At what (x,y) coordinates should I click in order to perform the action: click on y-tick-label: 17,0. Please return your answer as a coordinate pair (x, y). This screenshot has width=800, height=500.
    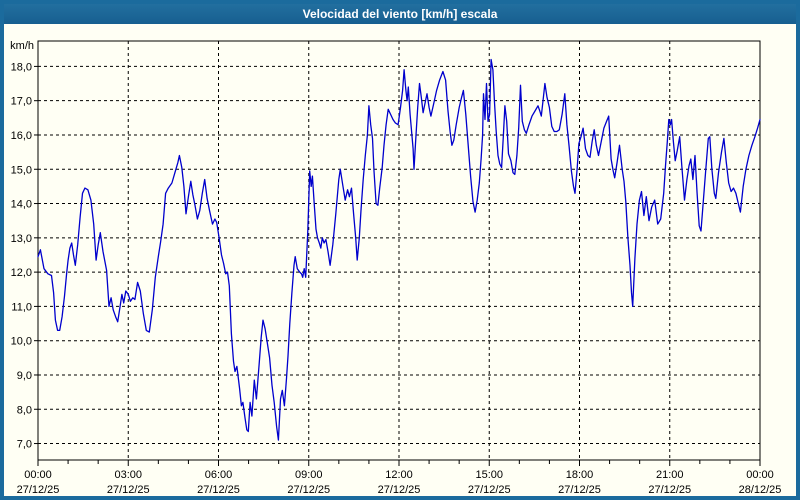
    Looking at the image, I should click on (21, 102).